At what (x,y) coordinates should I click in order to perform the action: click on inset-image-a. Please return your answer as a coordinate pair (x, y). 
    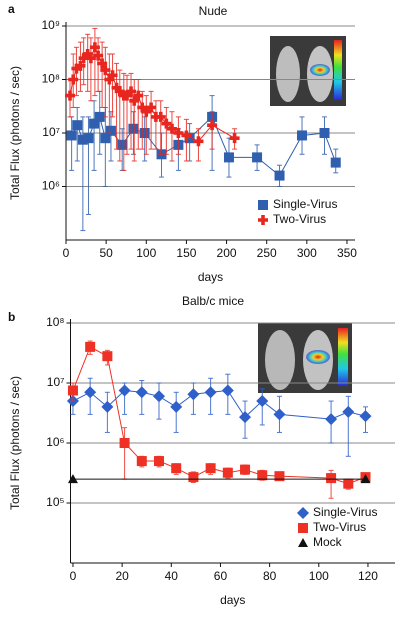
    Looking at the image, I should click on (308, 71).